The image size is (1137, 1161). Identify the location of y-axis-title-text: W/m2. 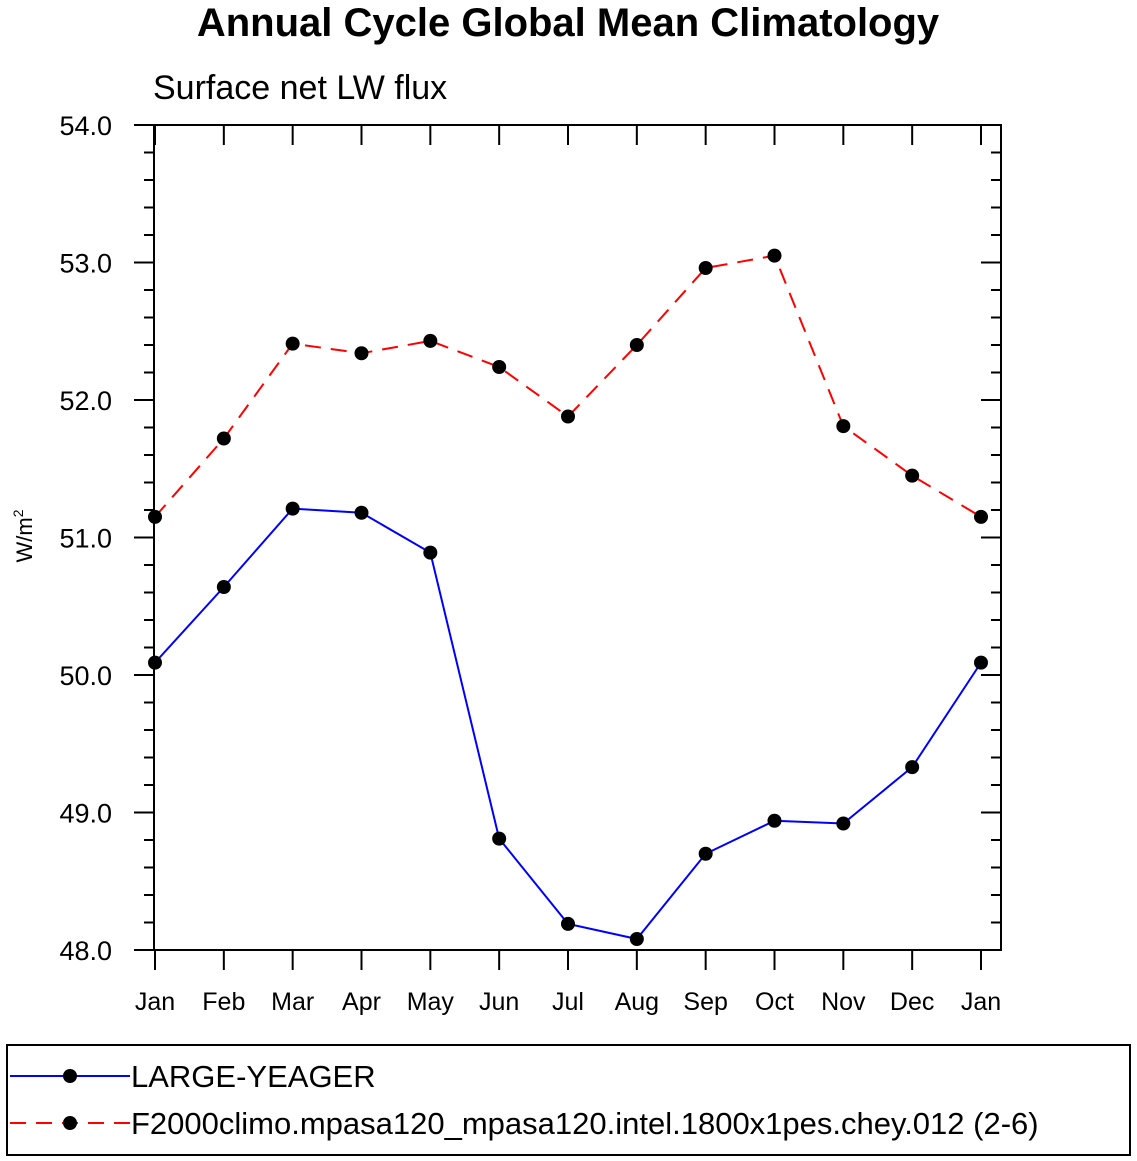
(23, 535).